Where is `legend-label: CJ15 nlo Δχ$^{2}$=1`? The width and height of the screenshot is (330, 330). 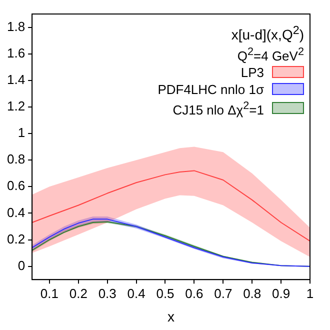
legend-label: CJ15 nlo Δχ$^{2}$=1 is located at coordinates (218, 108).